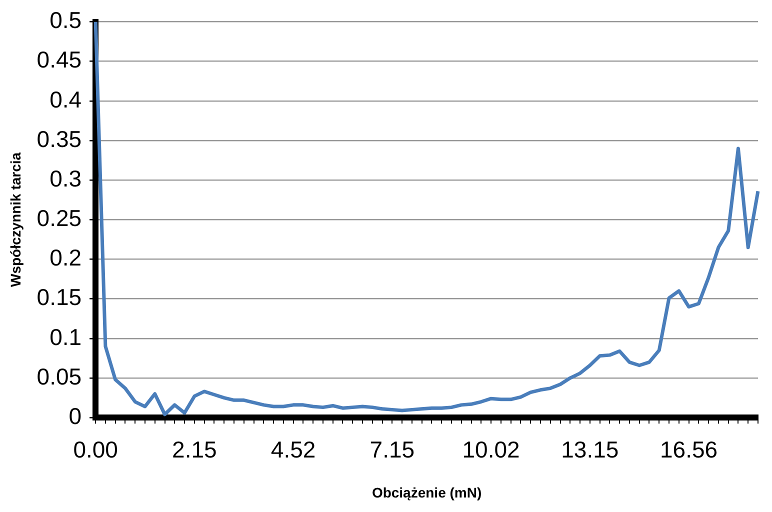 The width and height of the screenshot is (772, 512). I want to click on x-axis-title: Obciążenie (mN), so click(427, 492).